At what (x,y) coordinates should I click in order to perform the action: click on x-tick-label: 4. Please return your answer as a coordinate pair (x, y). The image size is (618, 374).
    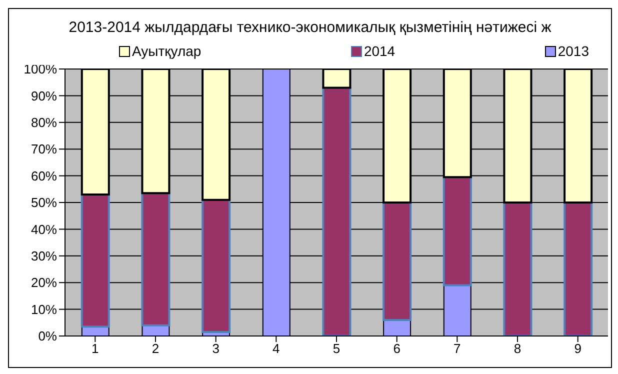
    Looking at the image, I should click on (276, 348).